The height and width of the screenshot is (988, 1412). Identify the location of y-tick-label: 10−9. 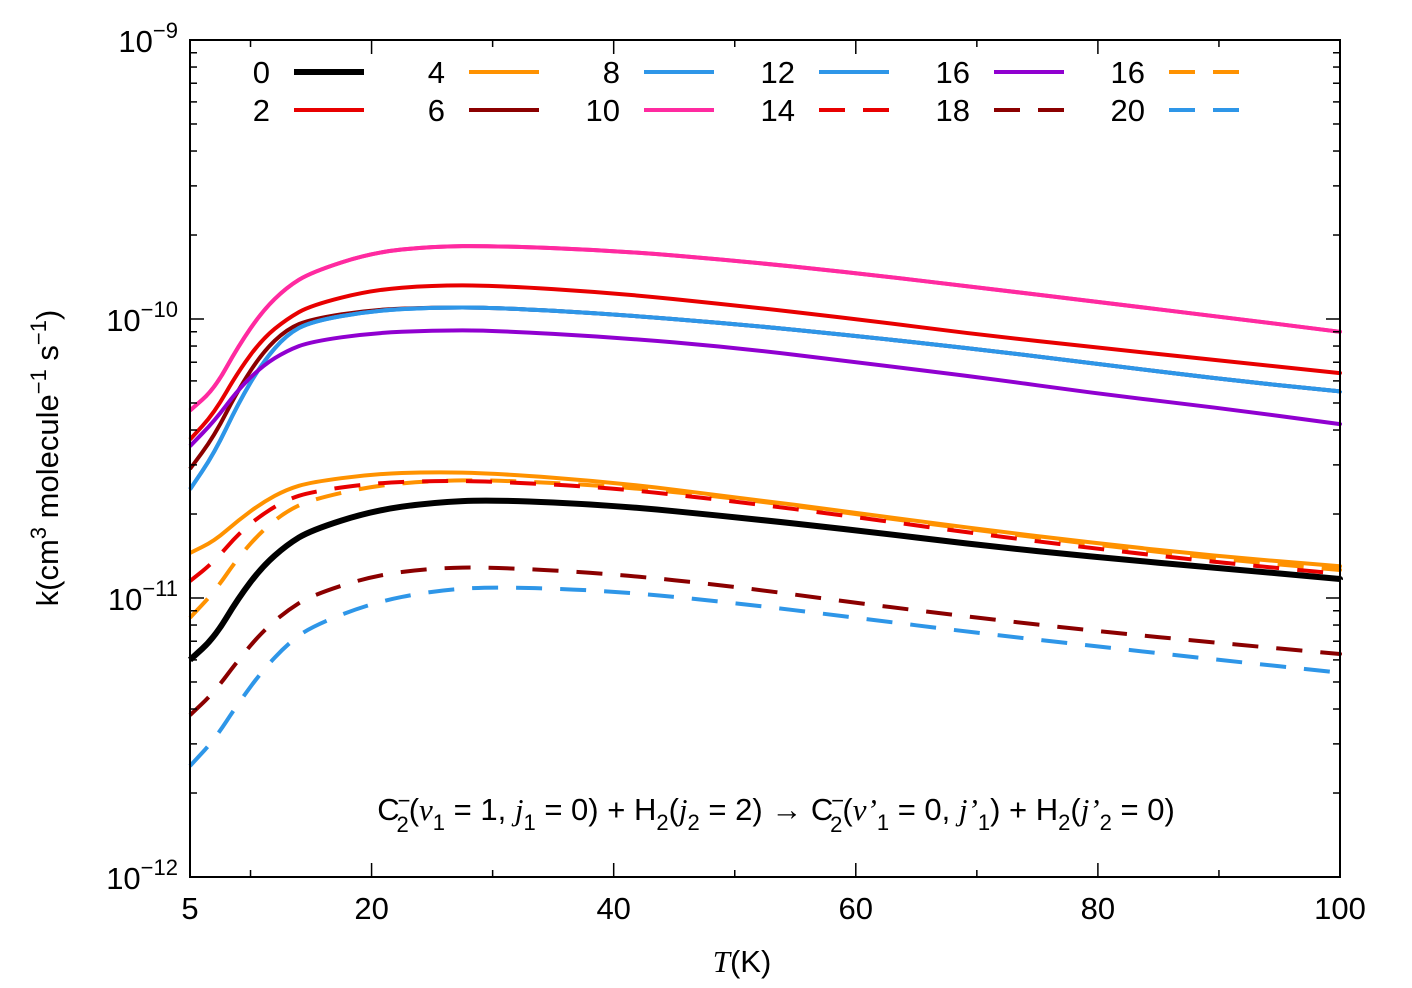
(148, 38).